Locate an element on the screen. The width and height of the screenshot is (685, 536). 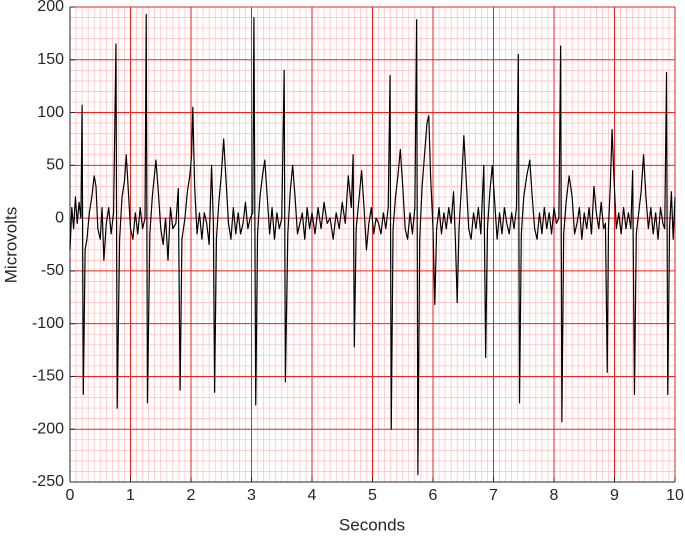
x-tick-label: 8 is located at coordinates (554, 495).